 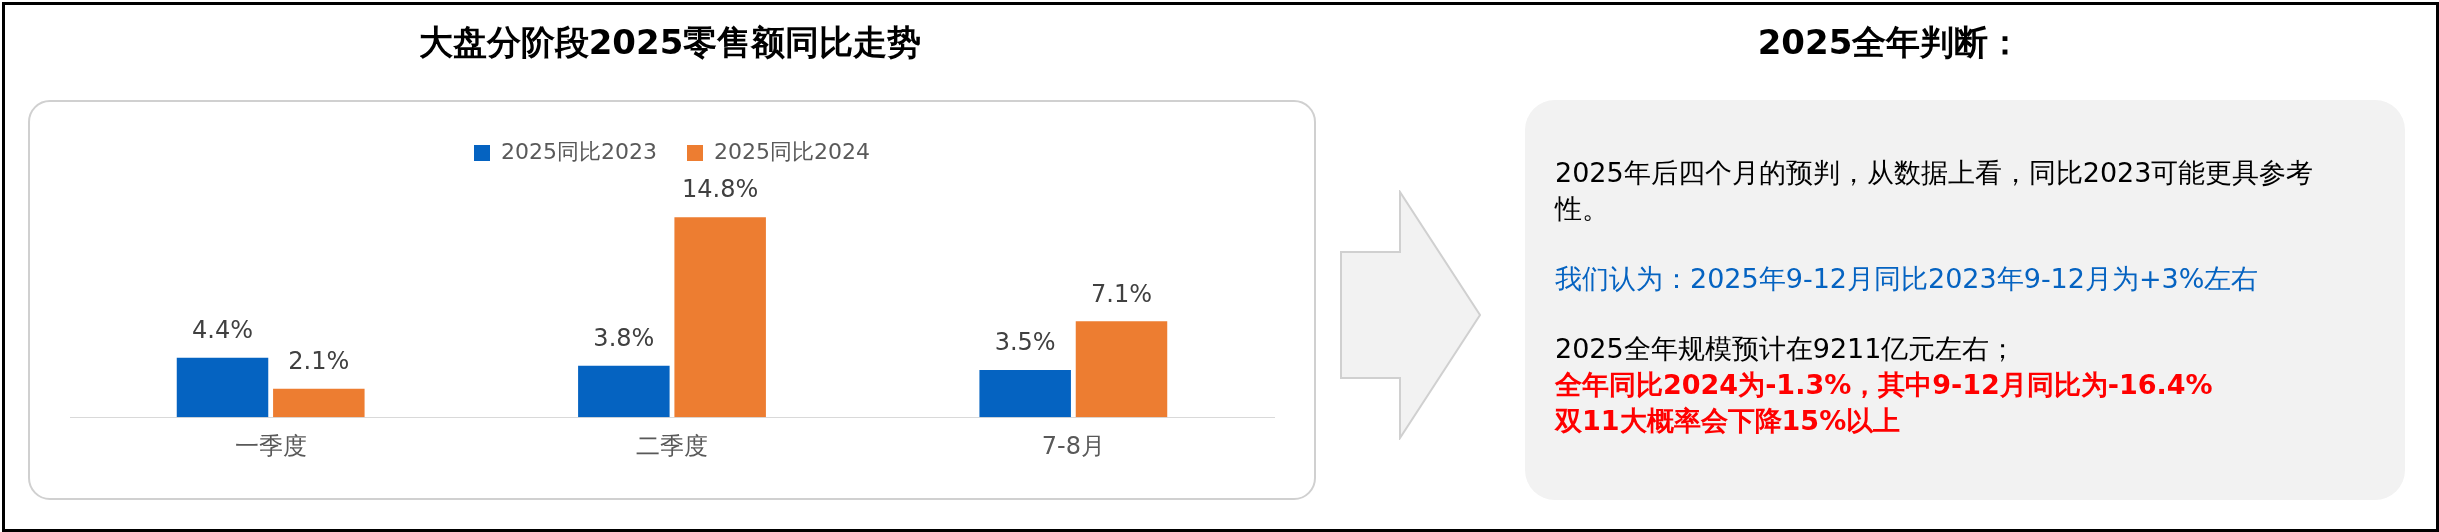 I want to click on text: 2025全年判断：, so click(x=1890, y=42).